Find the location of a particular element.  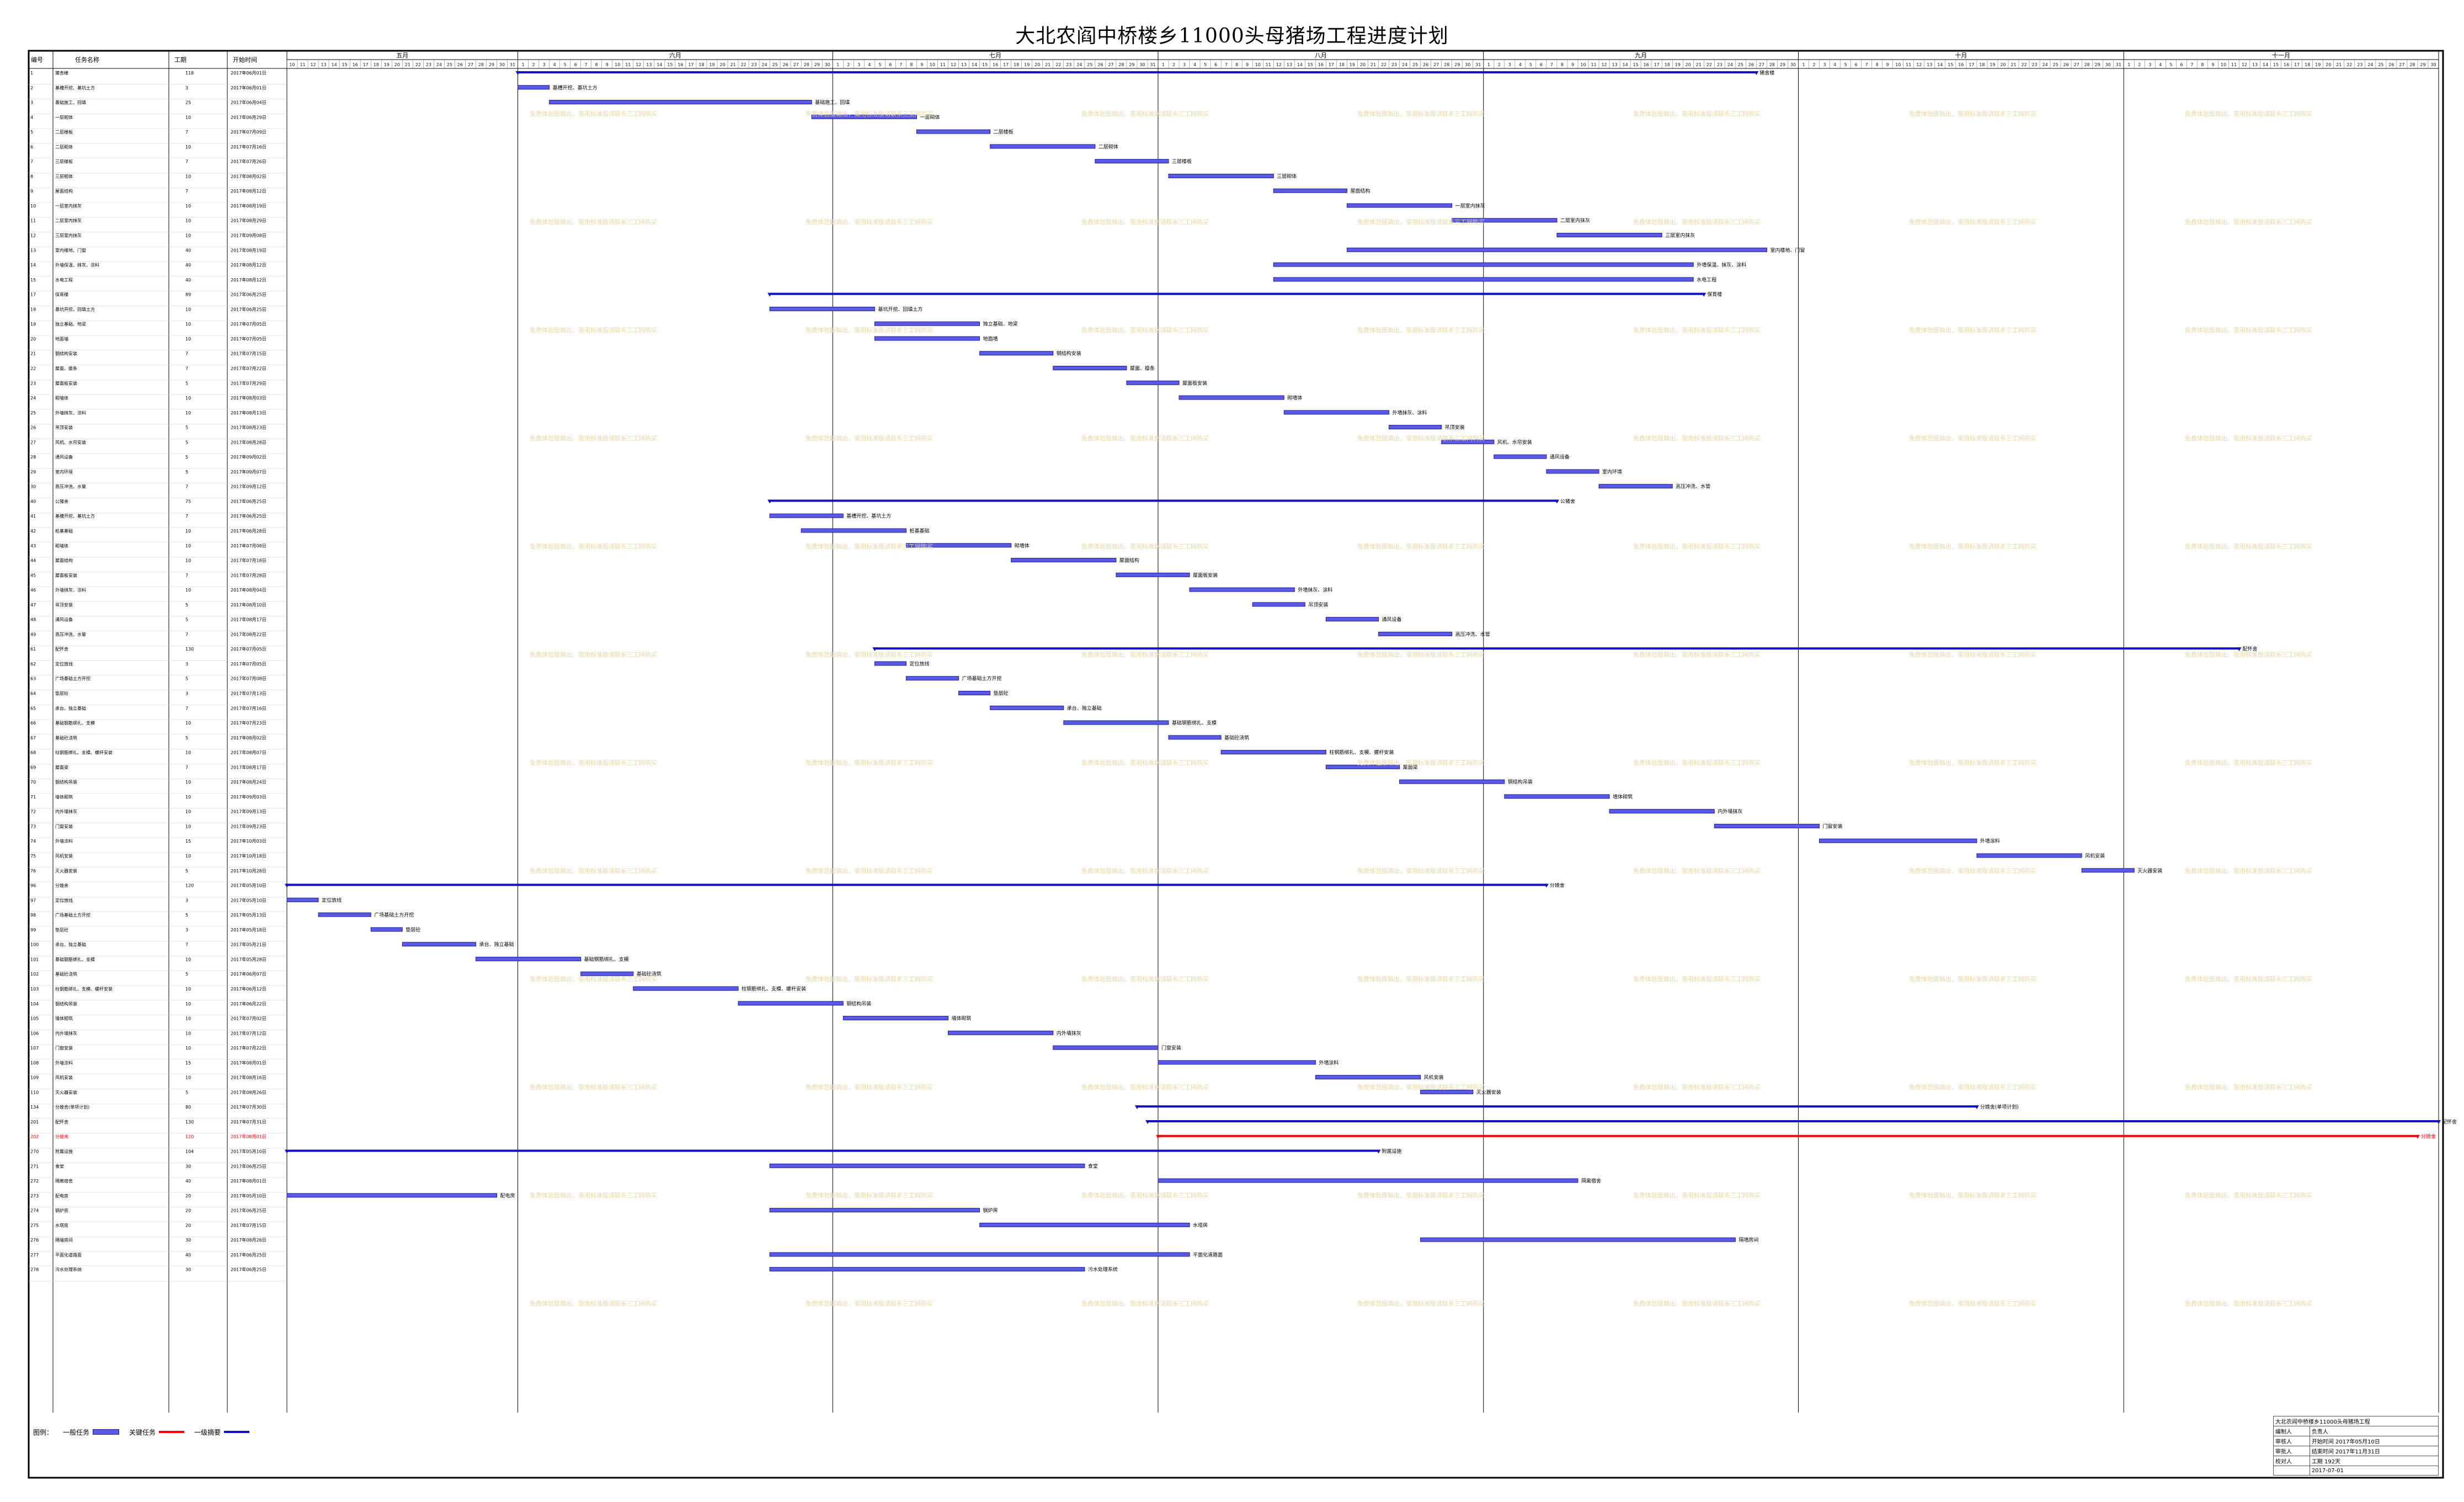

row-duration: 20 is located at coordinates (188, 1226).